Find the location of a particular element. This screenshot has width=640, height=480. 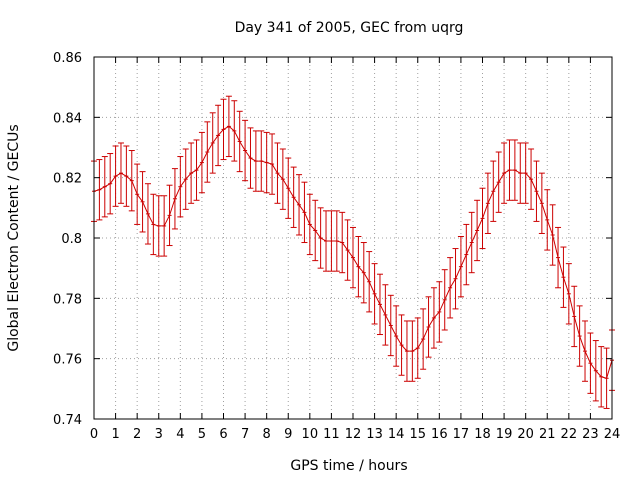

x-tick-label: 23 is located at coordinates (590, 434).